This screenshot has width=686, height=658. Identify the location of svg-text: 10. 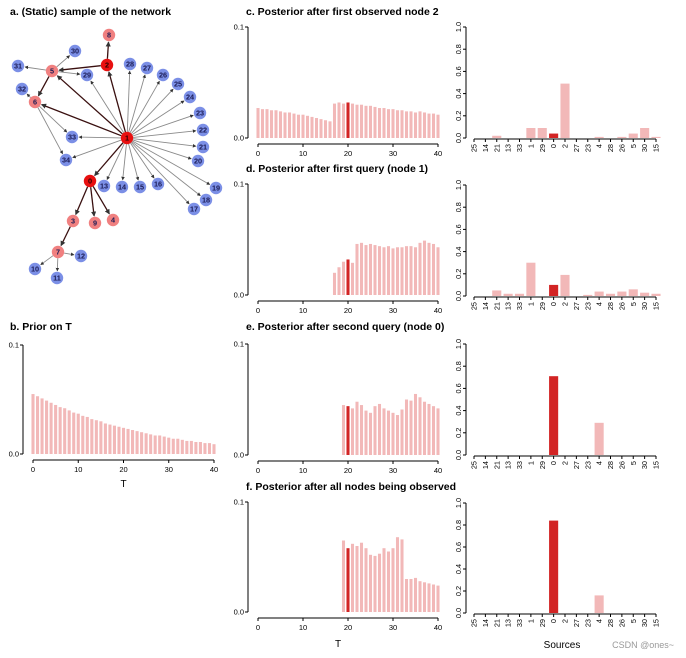
(35, 269).